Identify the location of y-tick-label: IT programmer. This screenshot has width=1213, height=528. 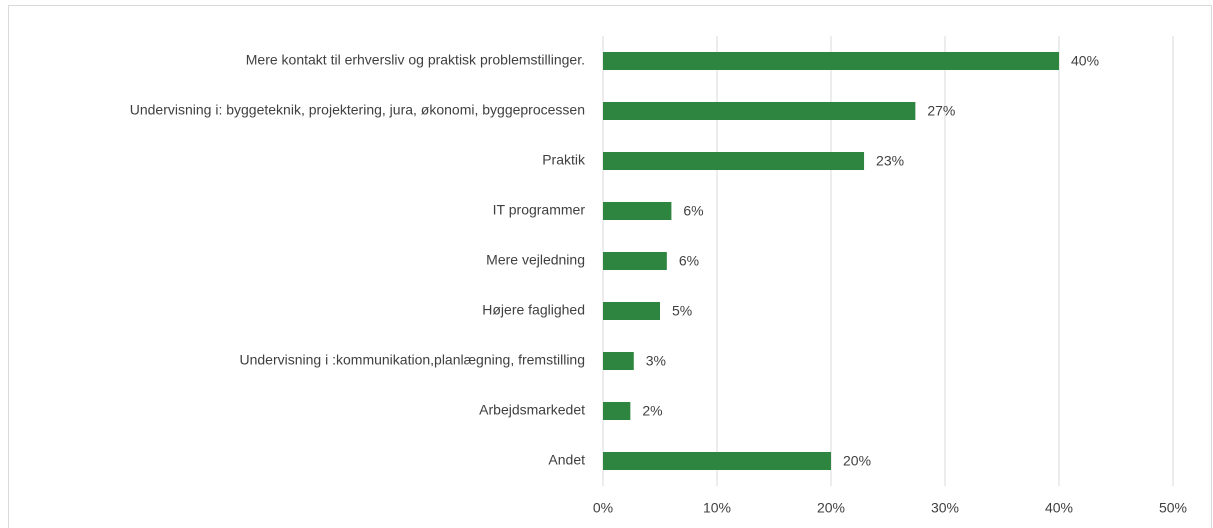
(539, 210).